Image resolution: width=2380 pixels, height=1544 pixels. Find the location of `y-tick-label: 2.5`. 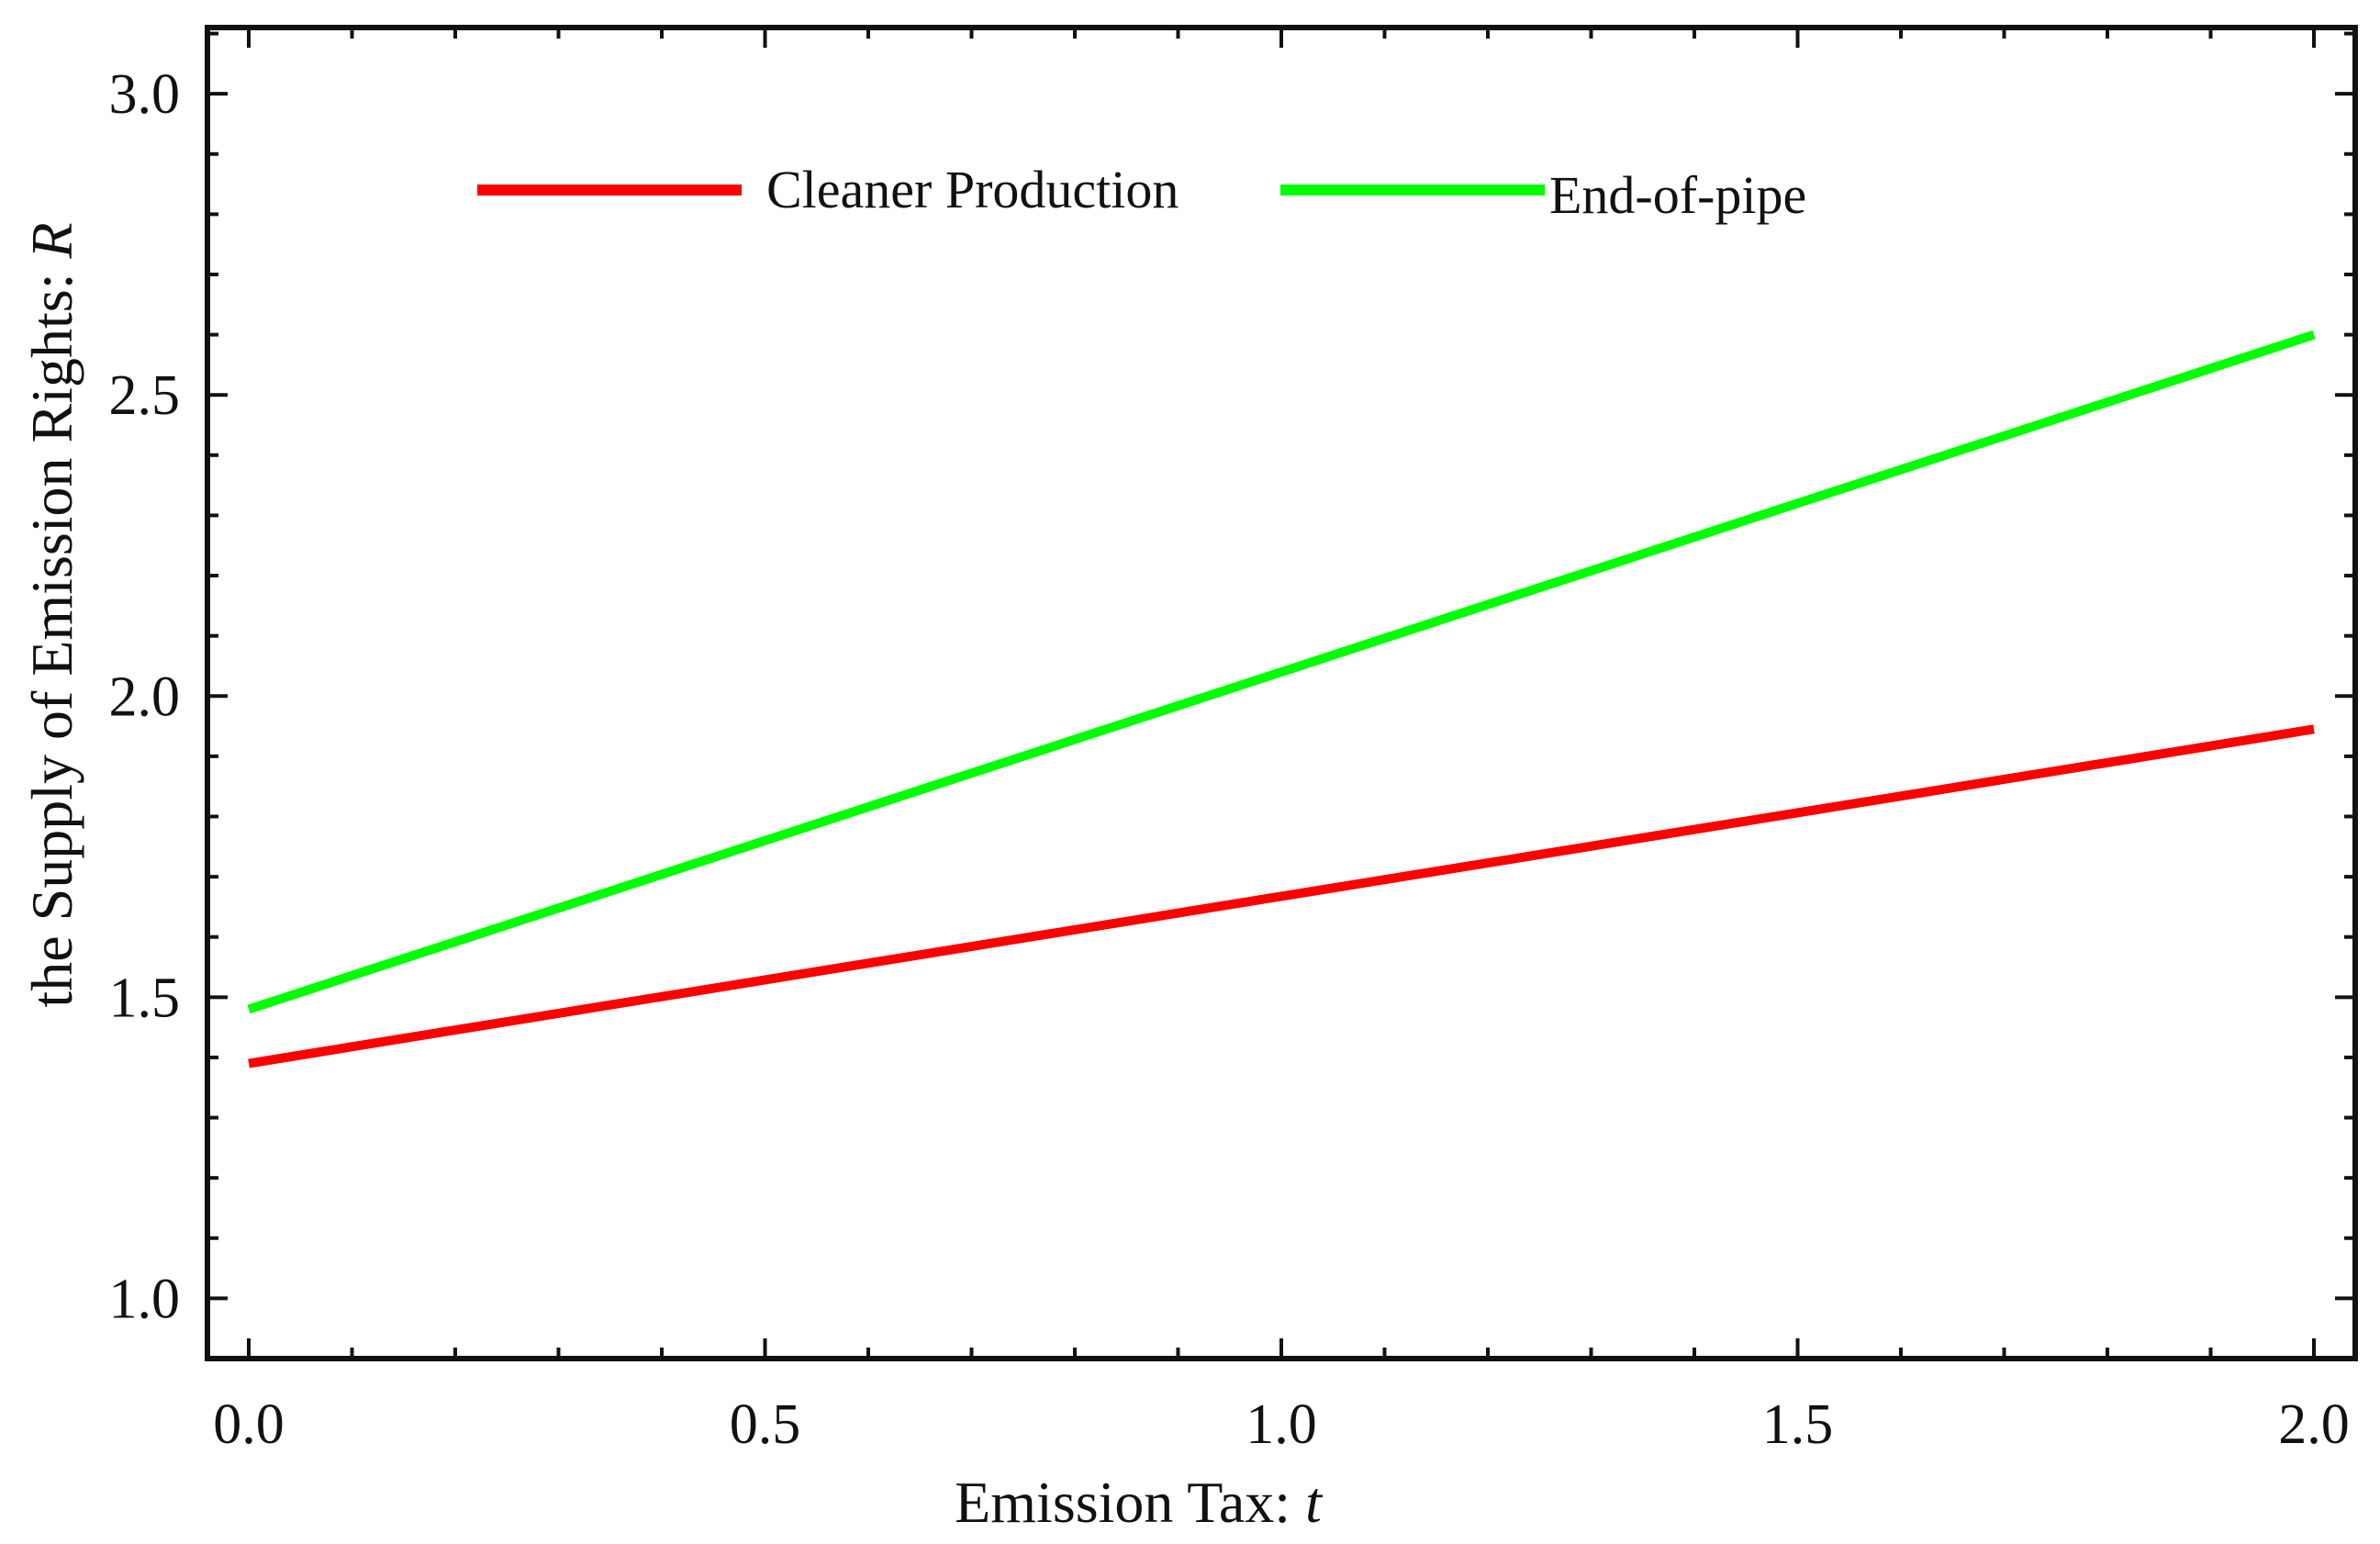

y-tick-label: 2.5 is located at coordinates (145, 395).